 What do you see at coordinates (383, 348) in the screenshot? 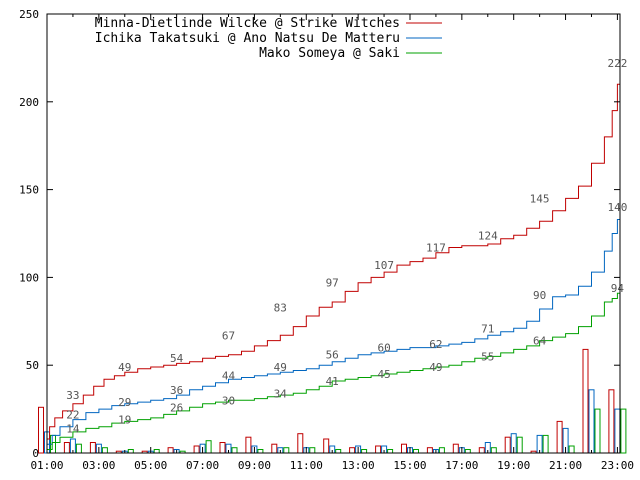
I see `data-label: 60` at bounding box center [383, 348].